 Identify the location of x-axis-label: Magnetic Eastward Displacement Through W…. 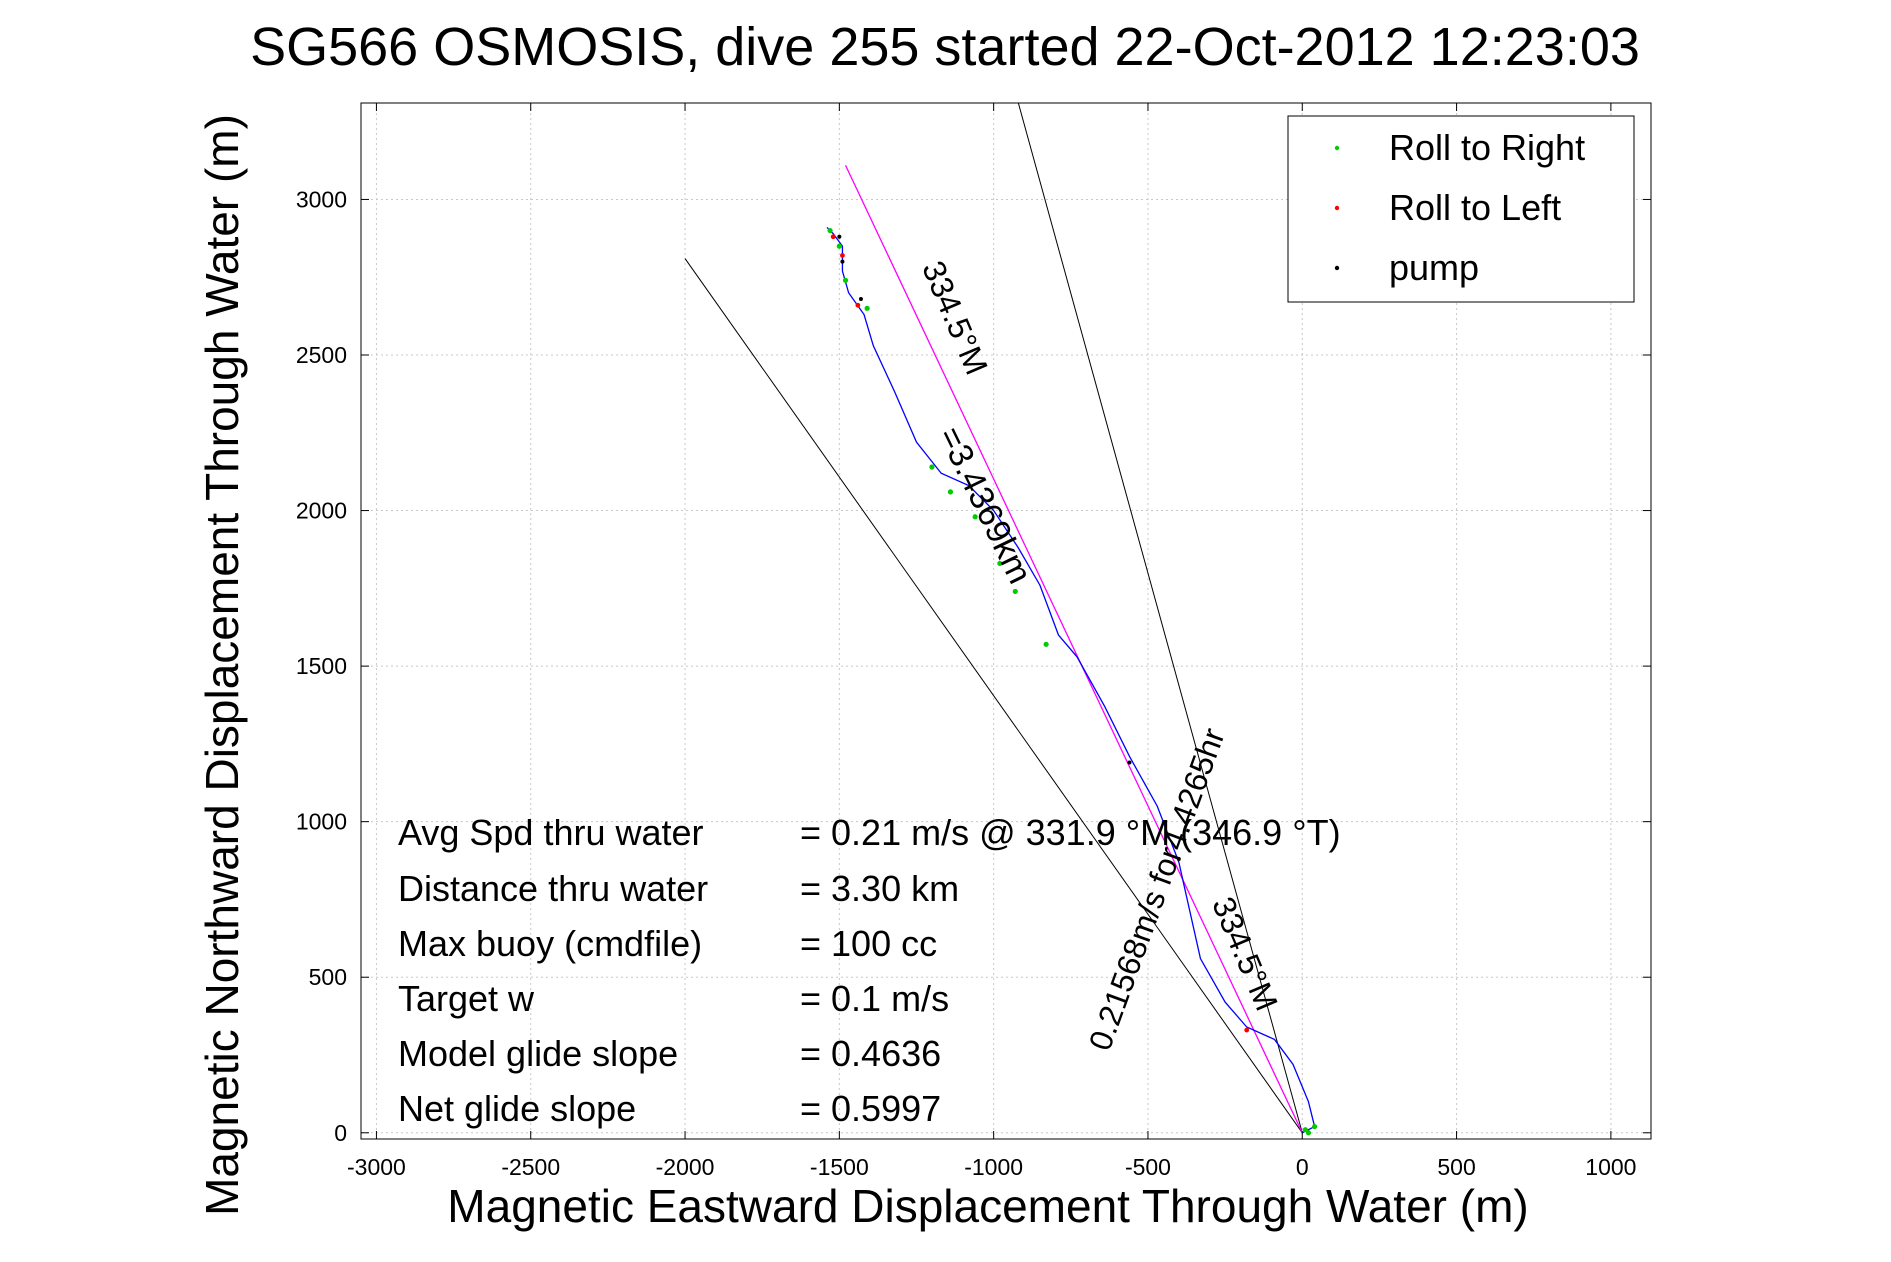
(987, 1206).